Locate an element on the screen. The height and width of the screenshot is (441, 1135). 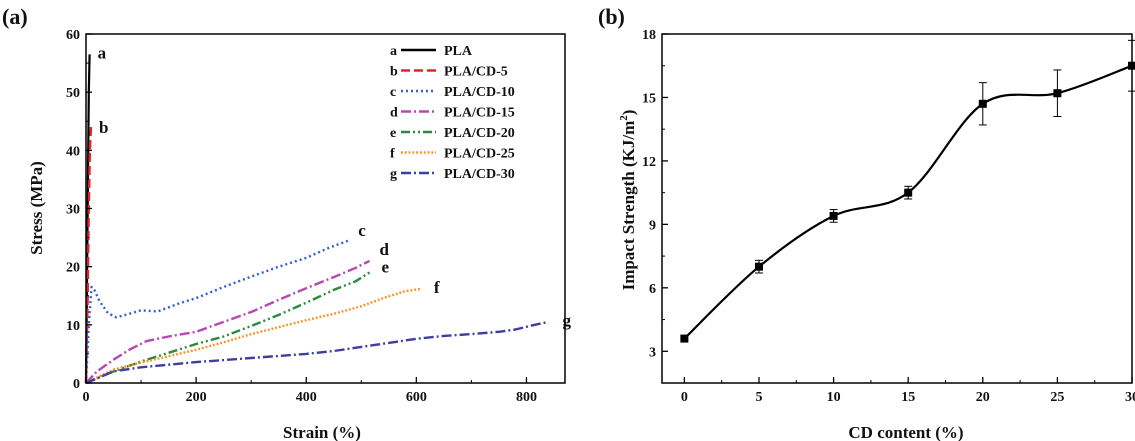
x-tick-label: 200 is located at coordinates (196, 397).